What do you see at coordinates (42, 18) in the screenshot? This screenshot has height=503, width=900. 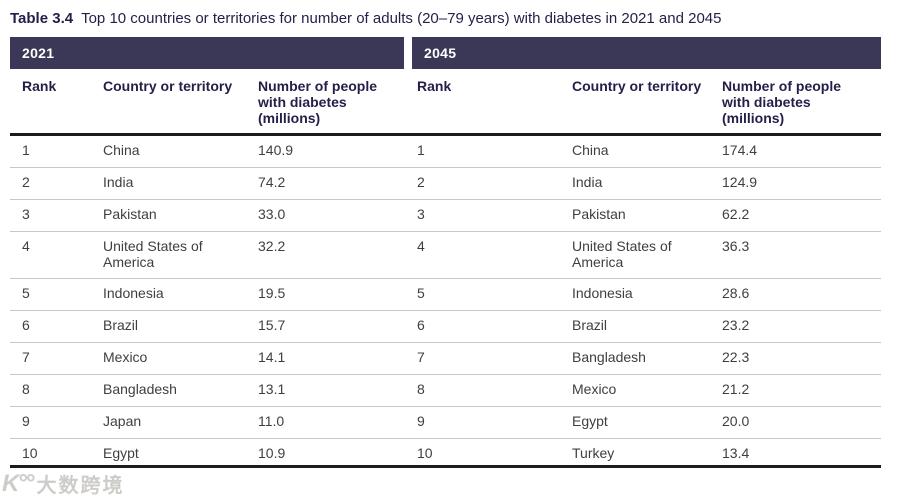 I see `table-number-label: Table 3.4` at bounding box center [42, 18].